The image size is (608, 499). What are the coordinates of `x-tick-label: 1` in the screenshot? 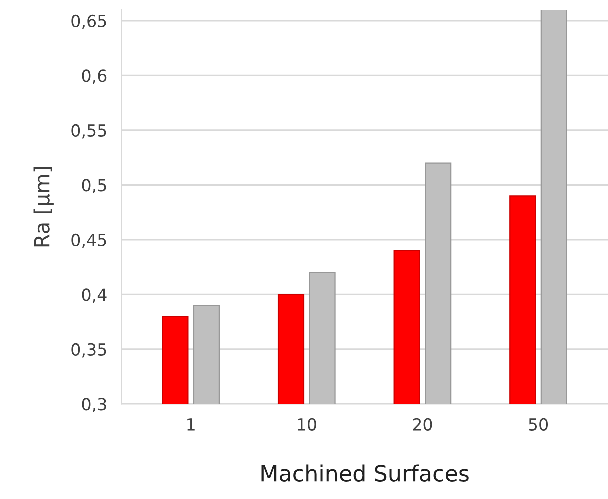 It's located at (191, 424).